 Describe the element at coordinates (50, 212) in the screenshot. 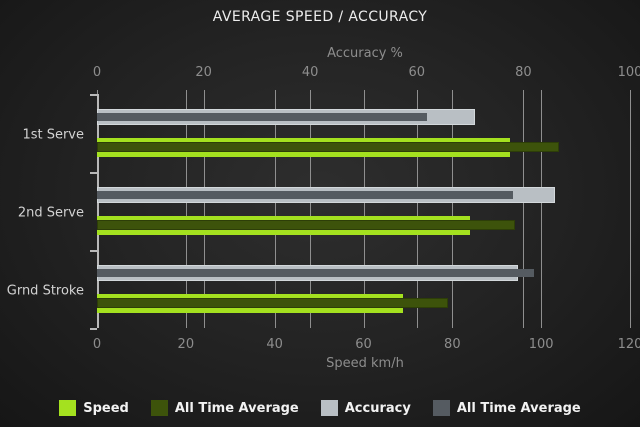

I see `category-label: 2nd Serve` at that location.